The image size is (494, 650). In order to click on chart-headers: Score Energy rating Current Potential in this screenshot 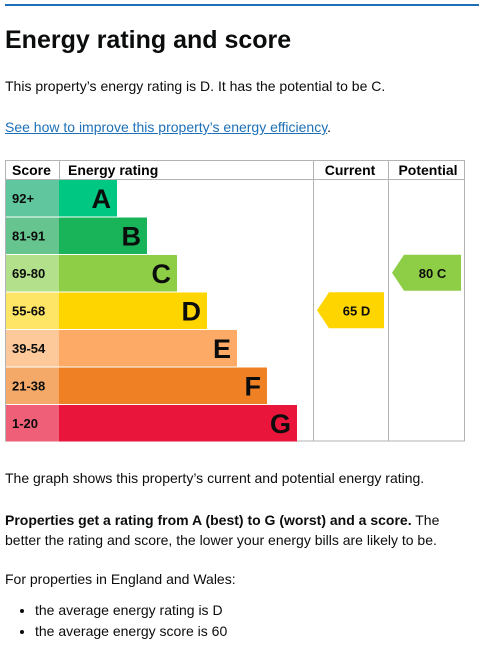, I will do `click(235, 170)`.